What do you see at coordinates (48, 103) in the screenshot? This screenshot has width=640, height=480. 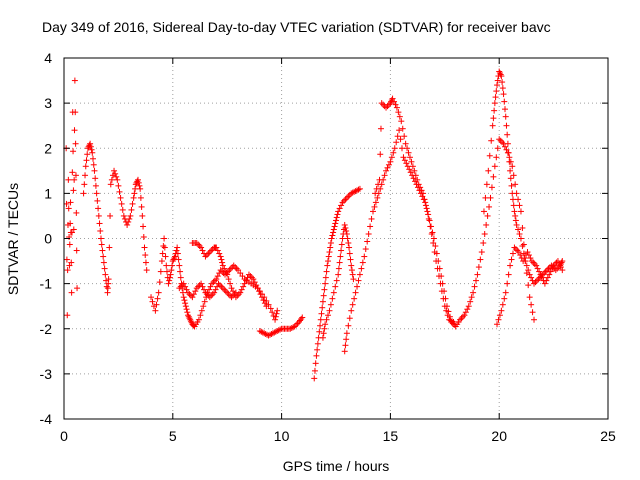 I see `y-tick-label: 3` at bounding box center [48, 103].